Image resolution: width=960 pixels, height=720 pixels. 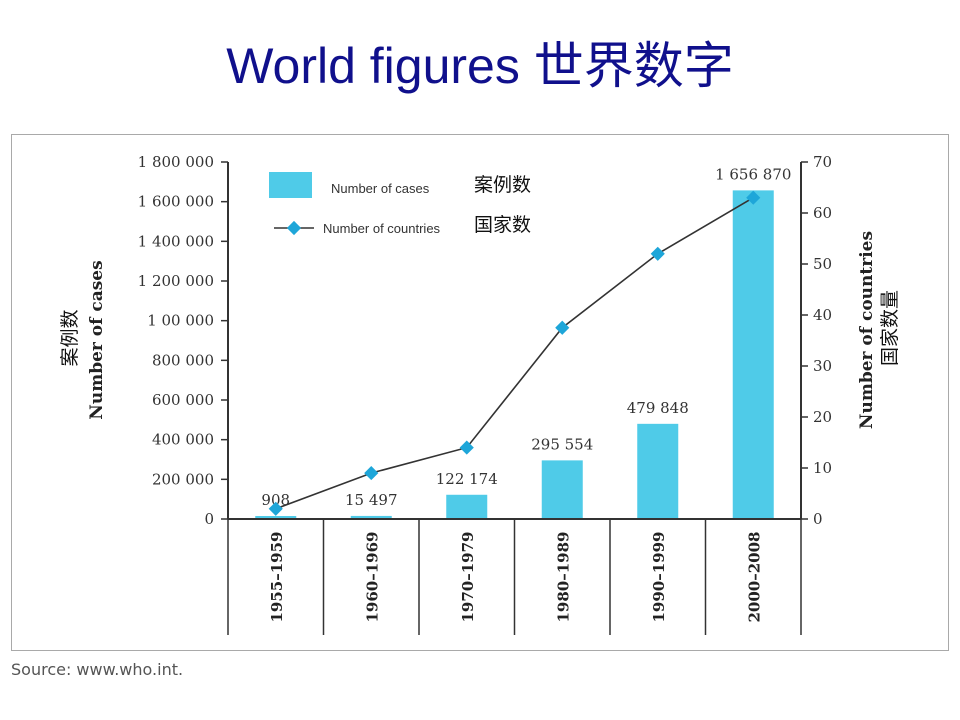 I want to click on bar-value-label: 295 554, so click(x=562, y=444).